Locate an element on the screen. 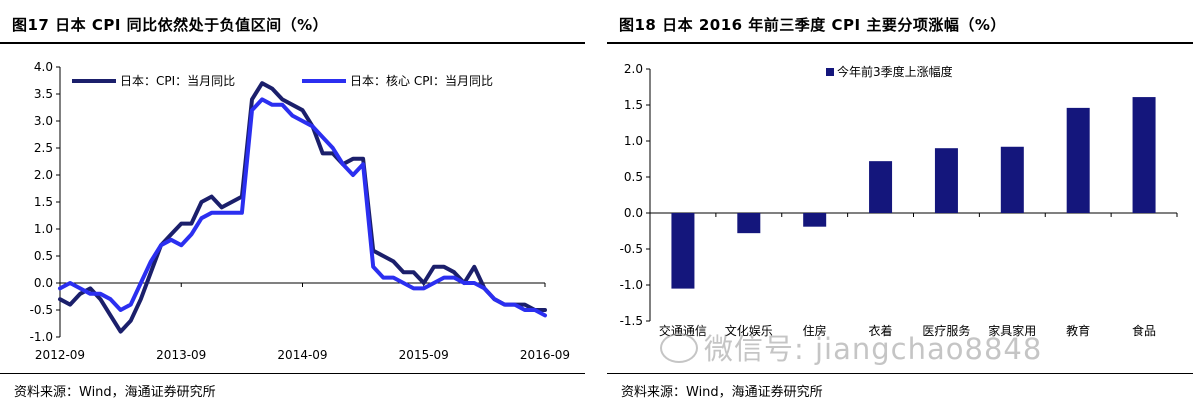 This screenshot has width=1193, height=406. legend-label: 日本：核心 CPI：当月同比 is located at coordinates (421, 81).